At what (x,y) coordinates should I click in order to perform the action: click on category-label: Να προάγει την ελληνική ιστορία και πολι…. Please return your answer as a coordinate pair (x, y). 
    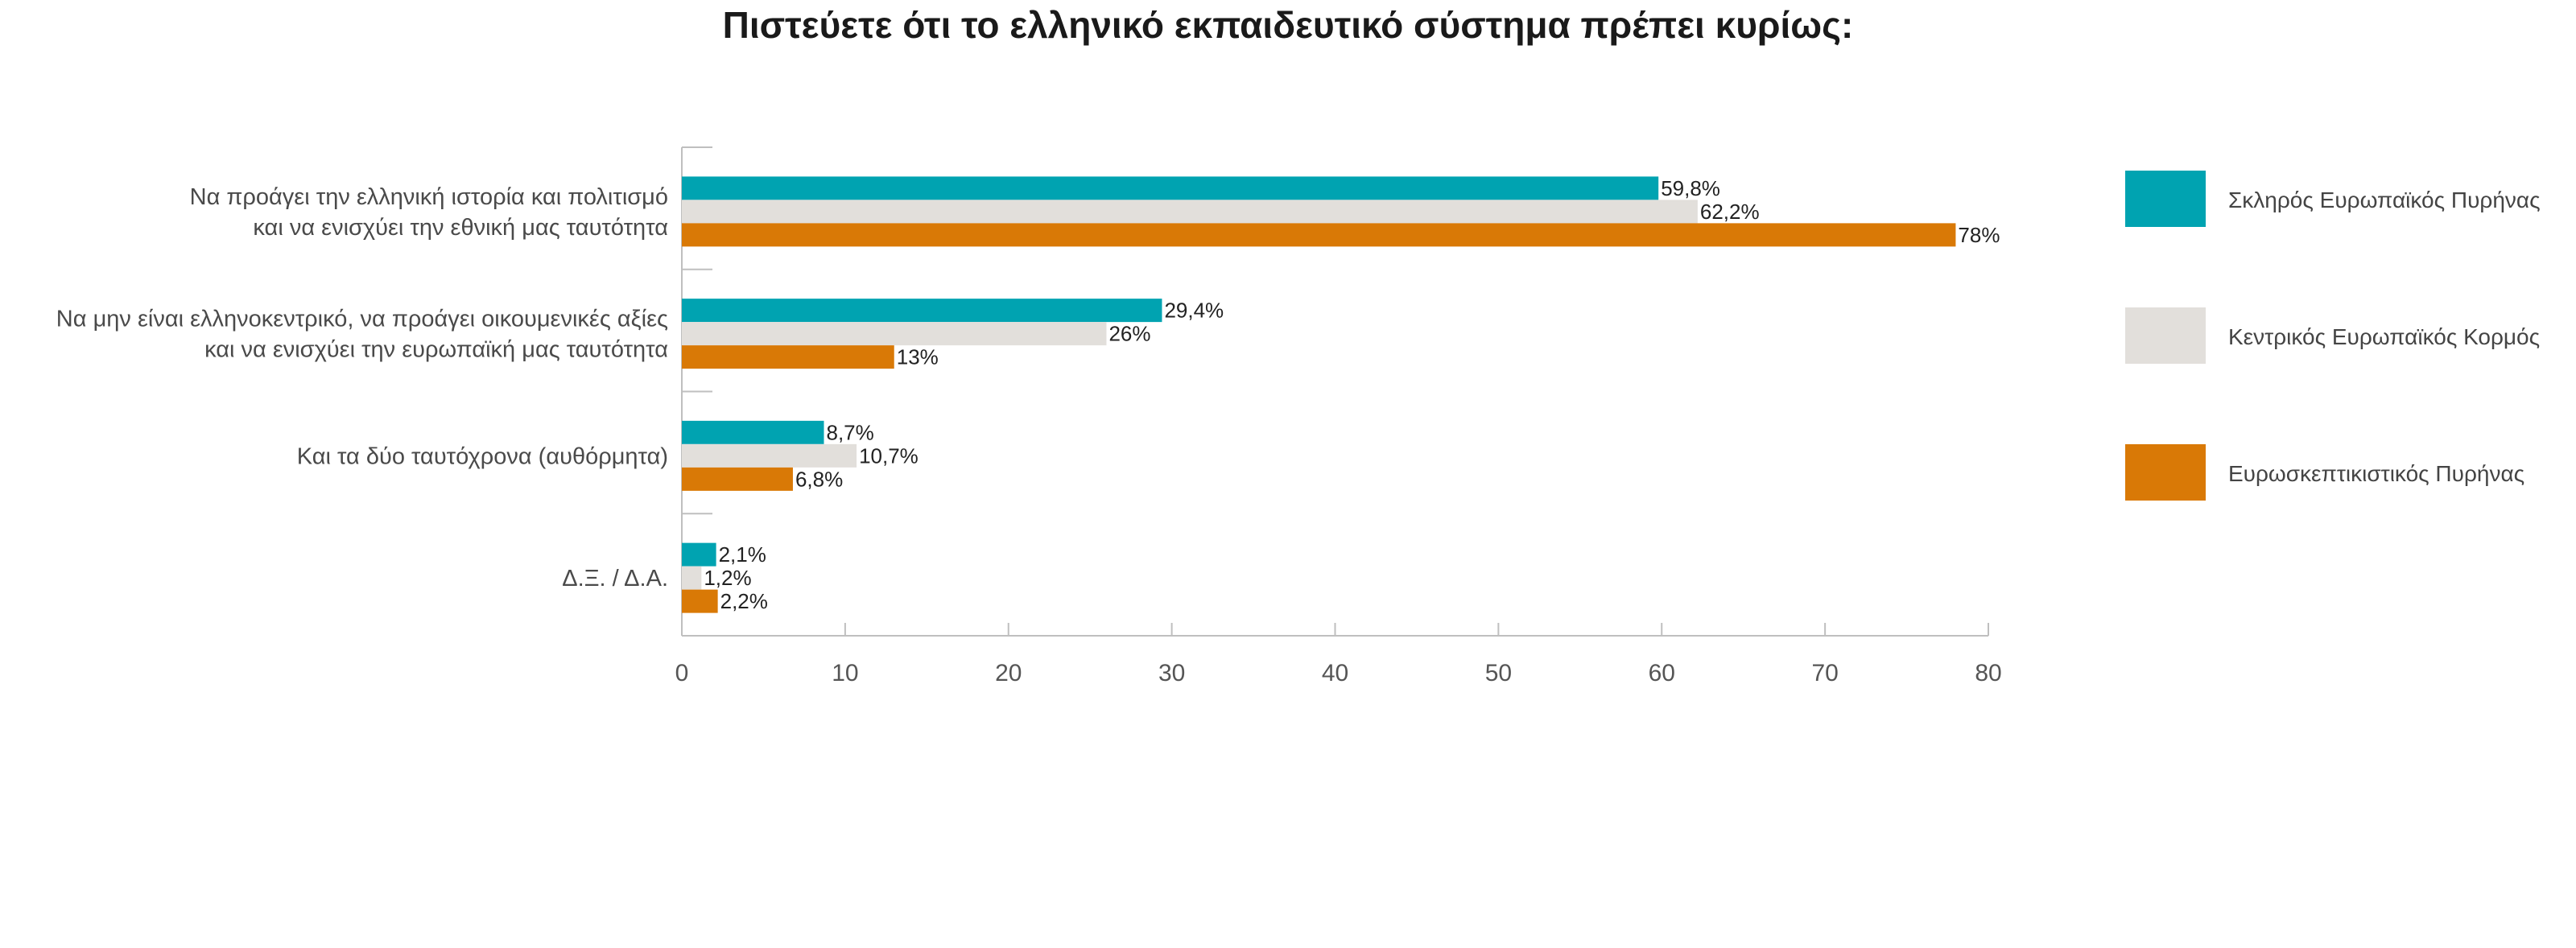
    Looking at the image, I should click on (429, 197).